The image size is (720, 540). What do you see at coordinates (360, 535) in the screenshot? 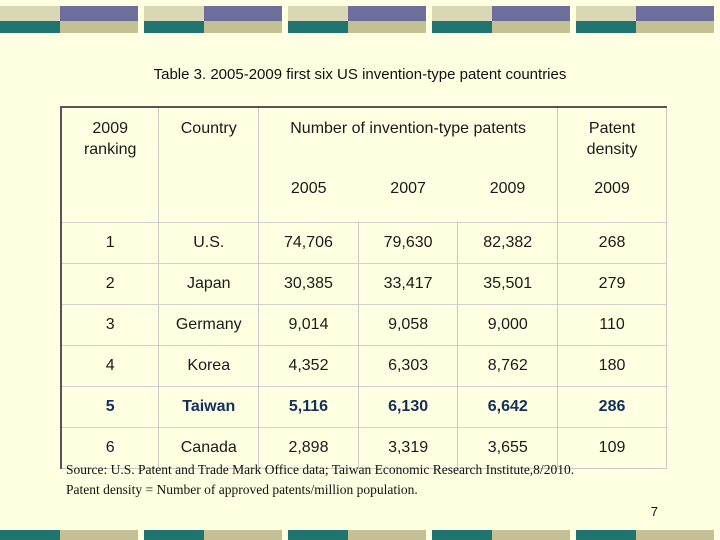
I see `bottom-decorative-band` at bounding box center [360, 535].